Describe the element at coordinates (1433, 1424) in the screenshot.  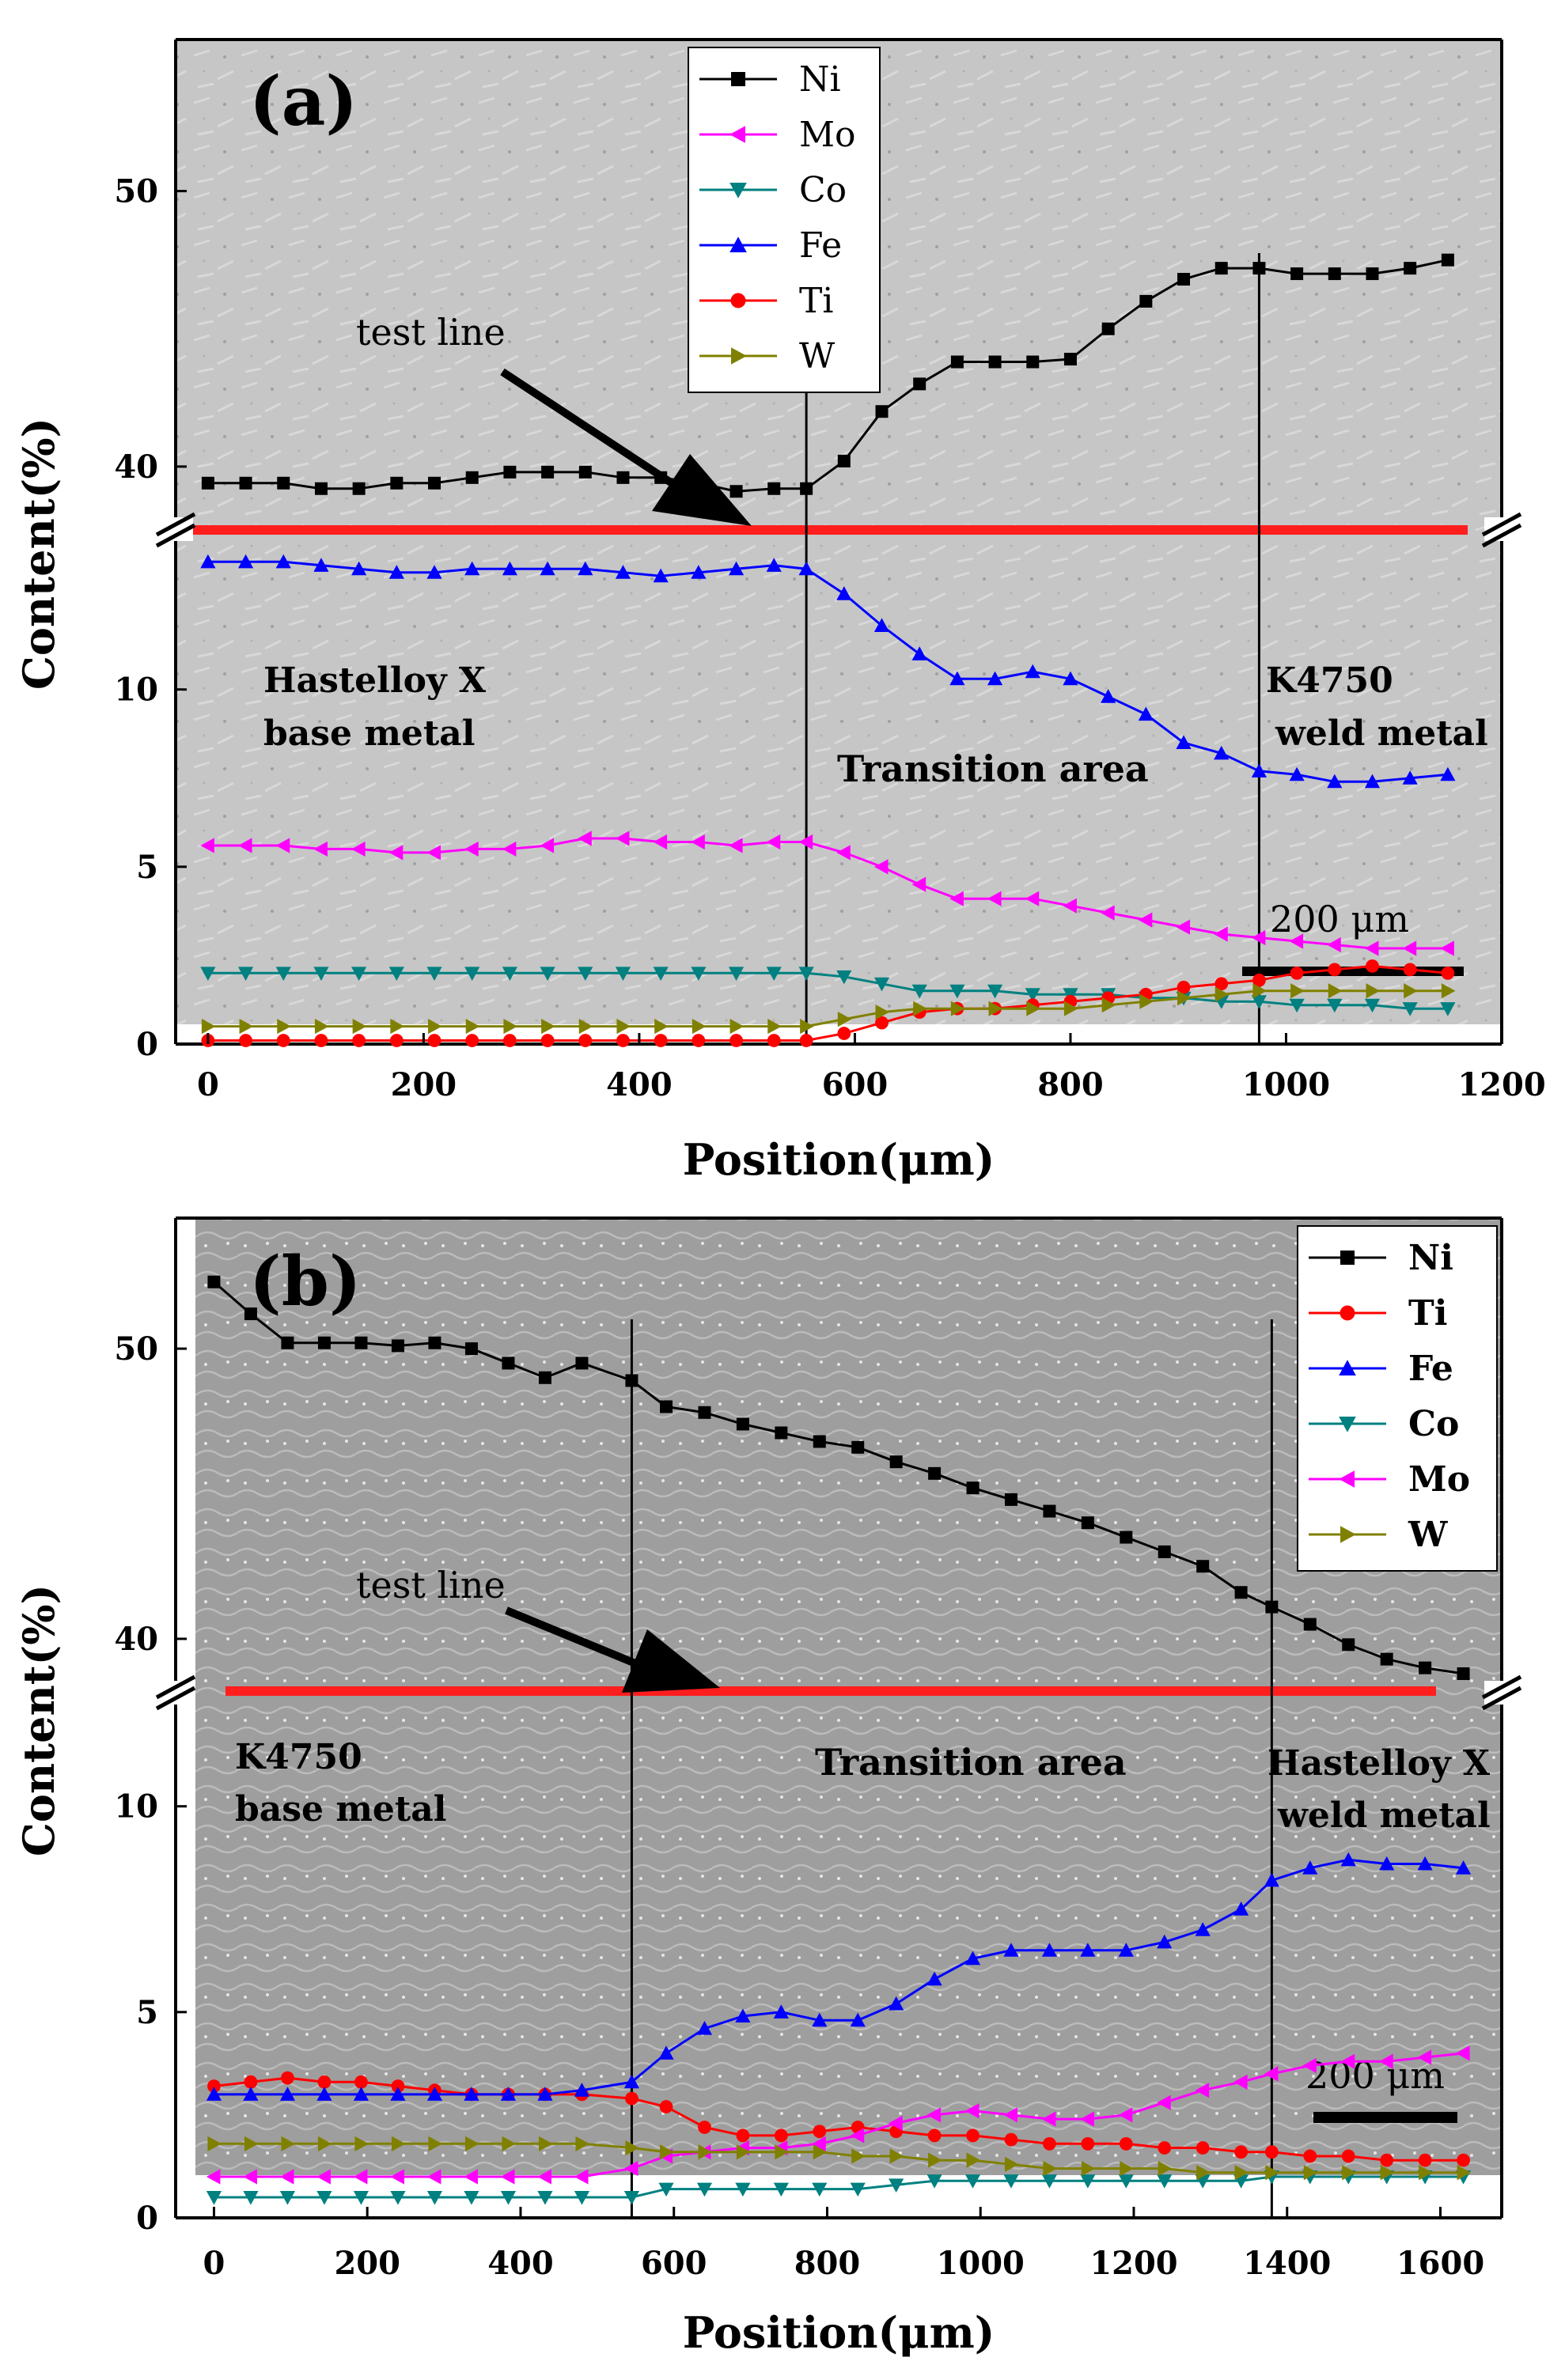
I see `panel-b-legend-label: Co` at that location.